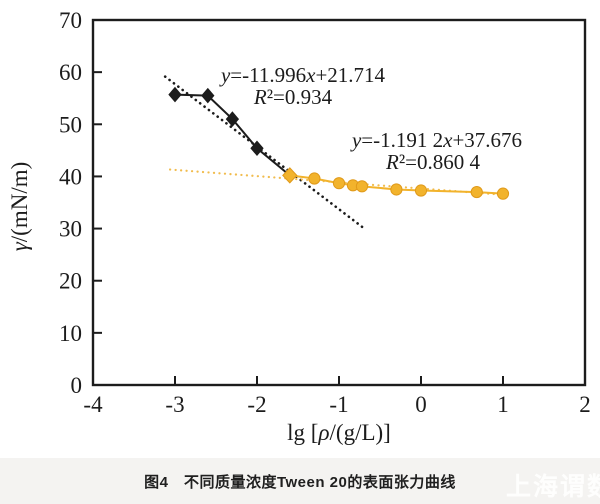  I want to click on caption-bar: 图4 不同质量浓度Tween 20的表面张力曲线 上海谓数, so click(300, 481).